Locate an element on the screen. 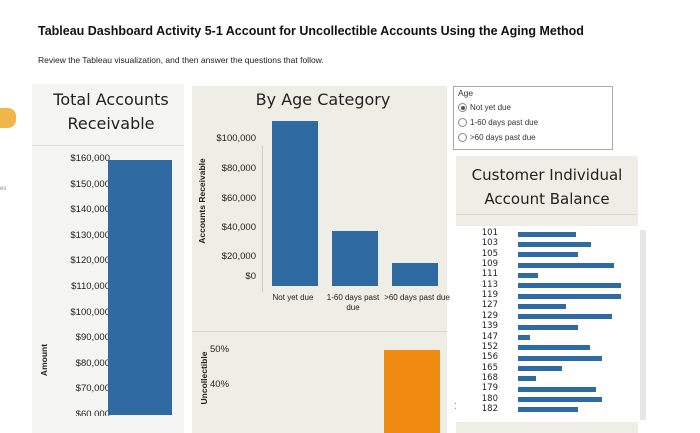 The width and height of the screenshot is (700, 433). customer-id-label: 179 is located at coordinates (489, 388).